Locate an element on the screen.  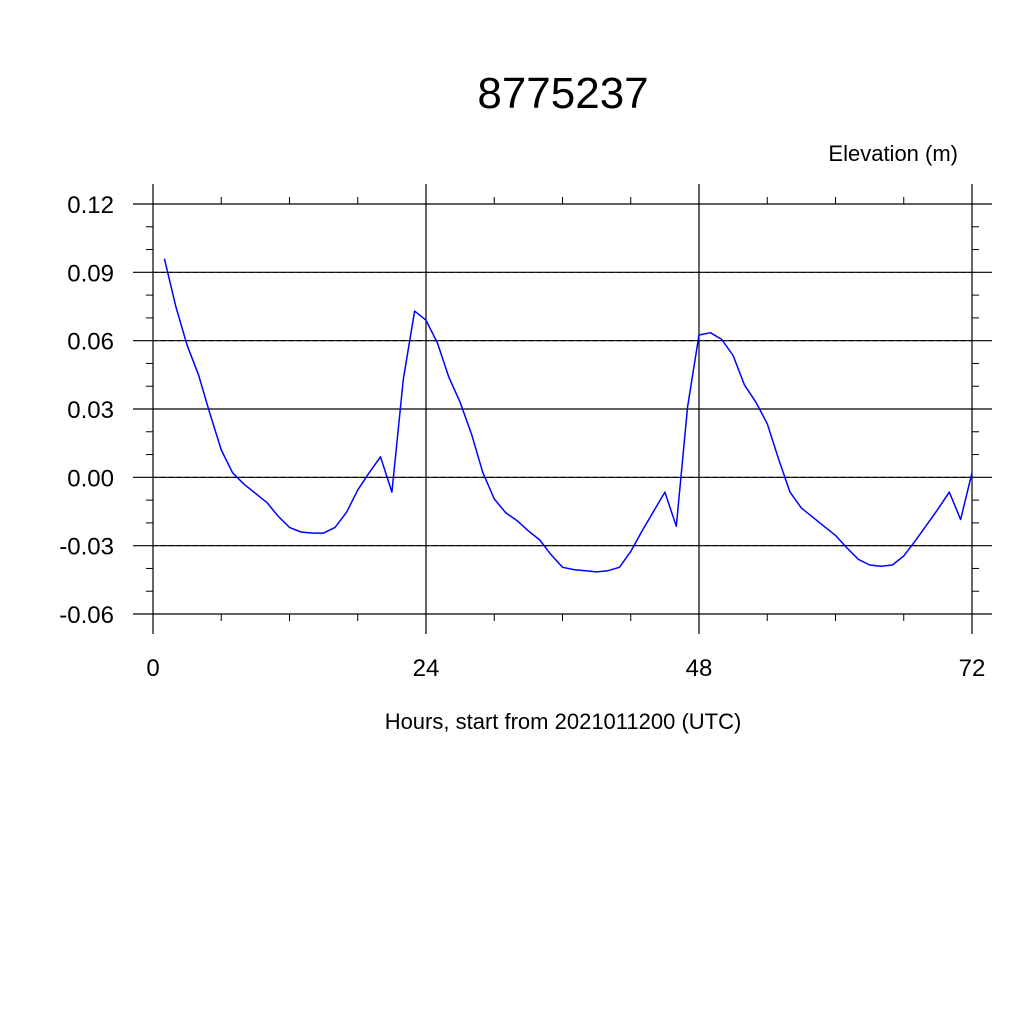
y-tick-label: 0.03 is located at coordinates (90, 410).